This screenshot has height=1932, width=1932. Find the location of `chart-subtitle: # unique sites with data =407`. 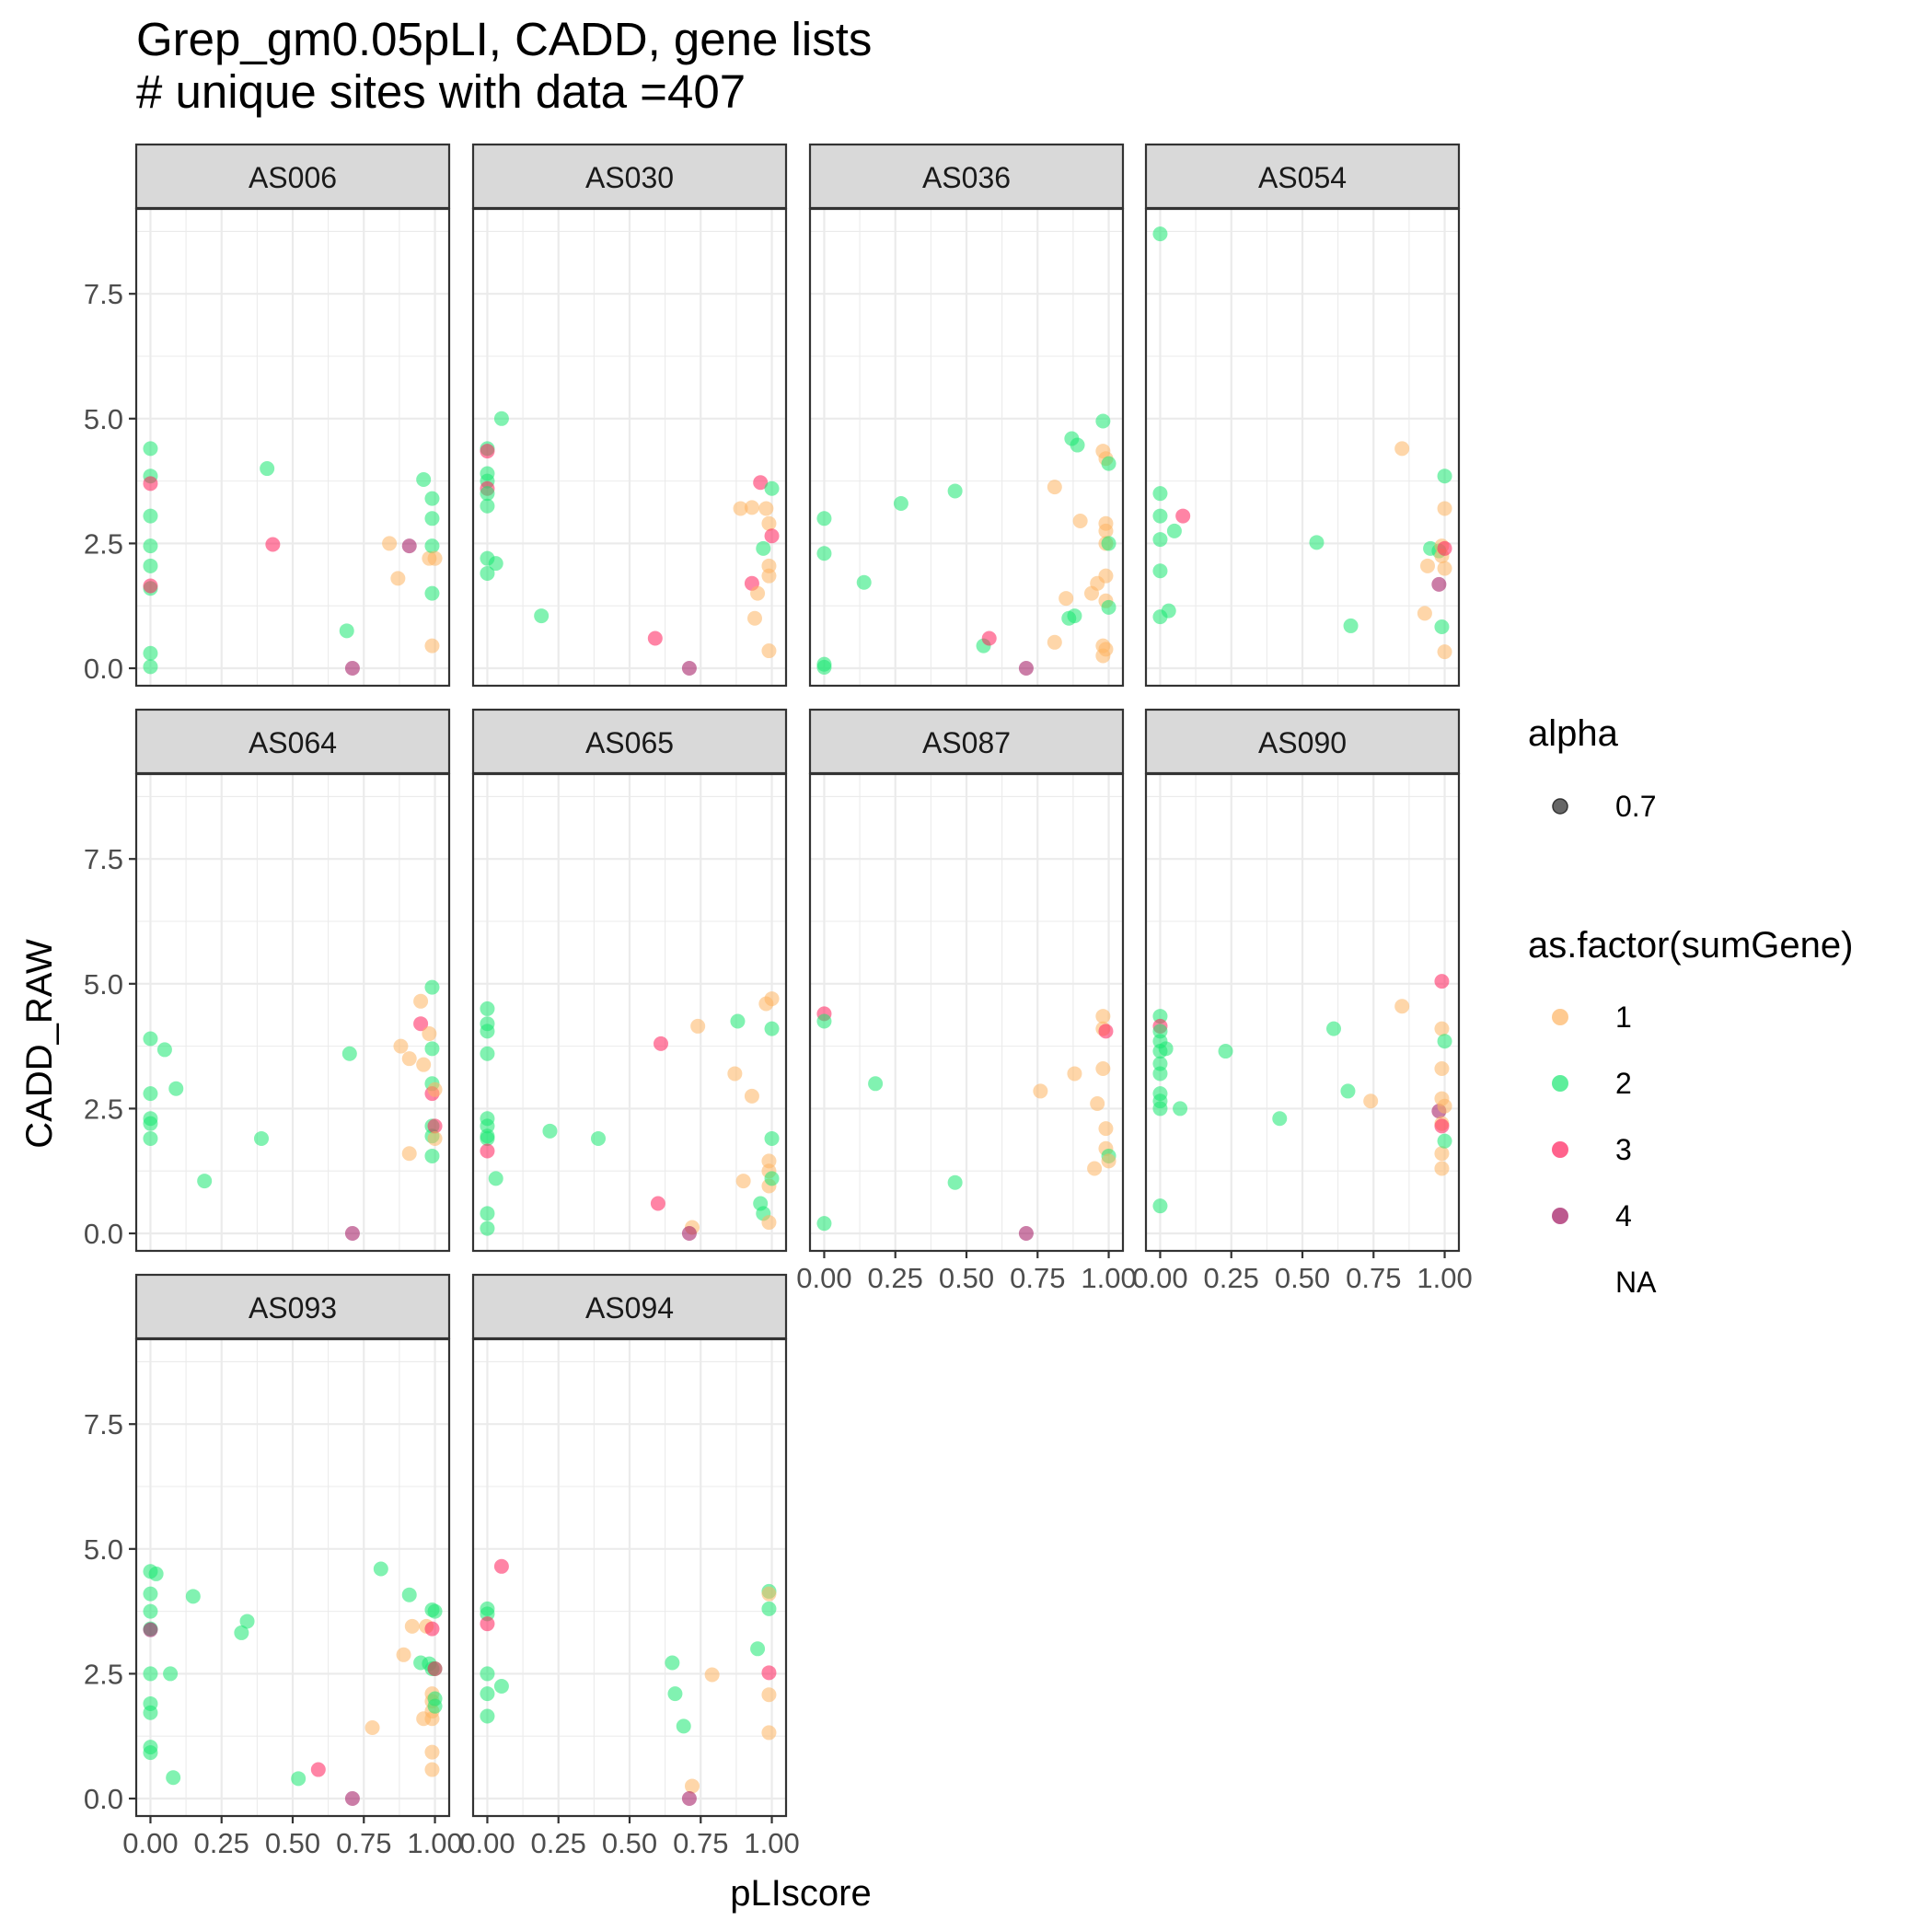

chart-subtitle: # unique sites with data =407 is located at coordinates (441, 91).